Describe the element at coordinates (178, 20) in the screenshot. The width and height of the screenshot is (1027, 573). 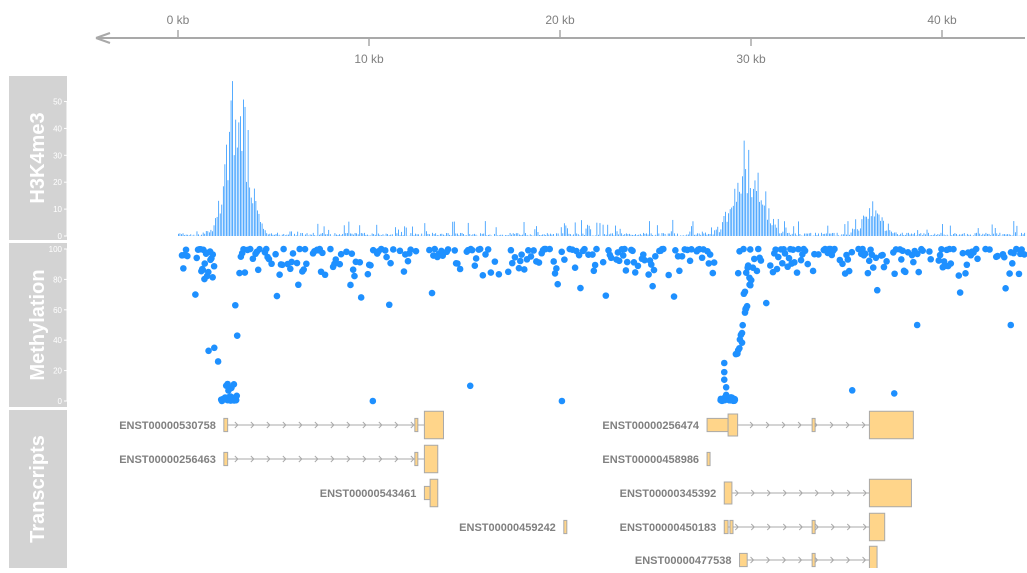
I see `axis-tick-label: 0 kb` at that location.